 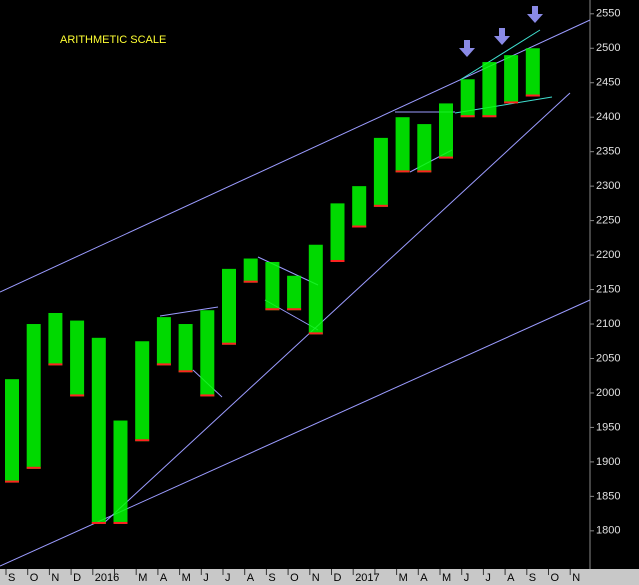 I want to click on y-tick-label: 2400, so click(x=608, y=117).